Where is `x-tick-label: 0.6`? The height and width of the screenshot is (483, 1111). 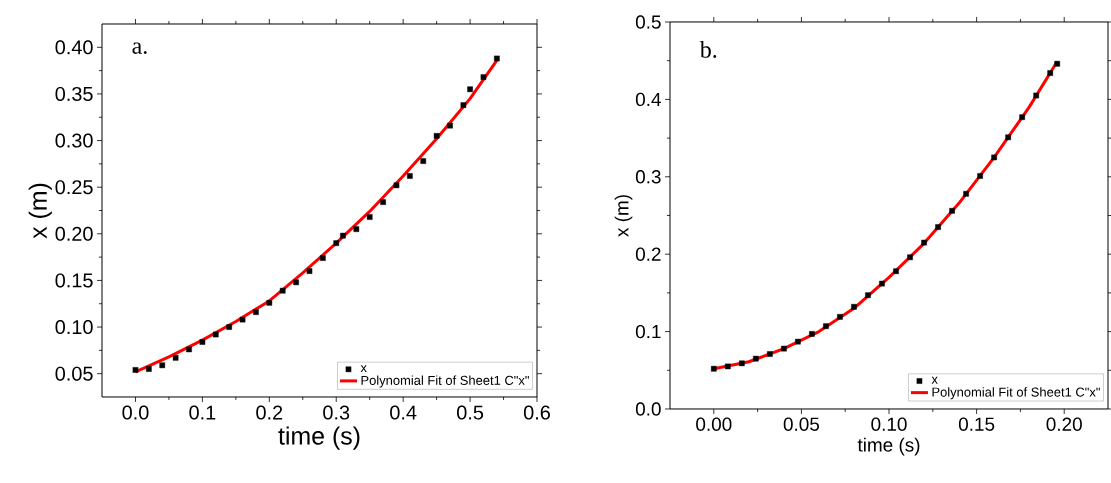
x-tick-label: 0.6 is located at coordinates (536, 412).